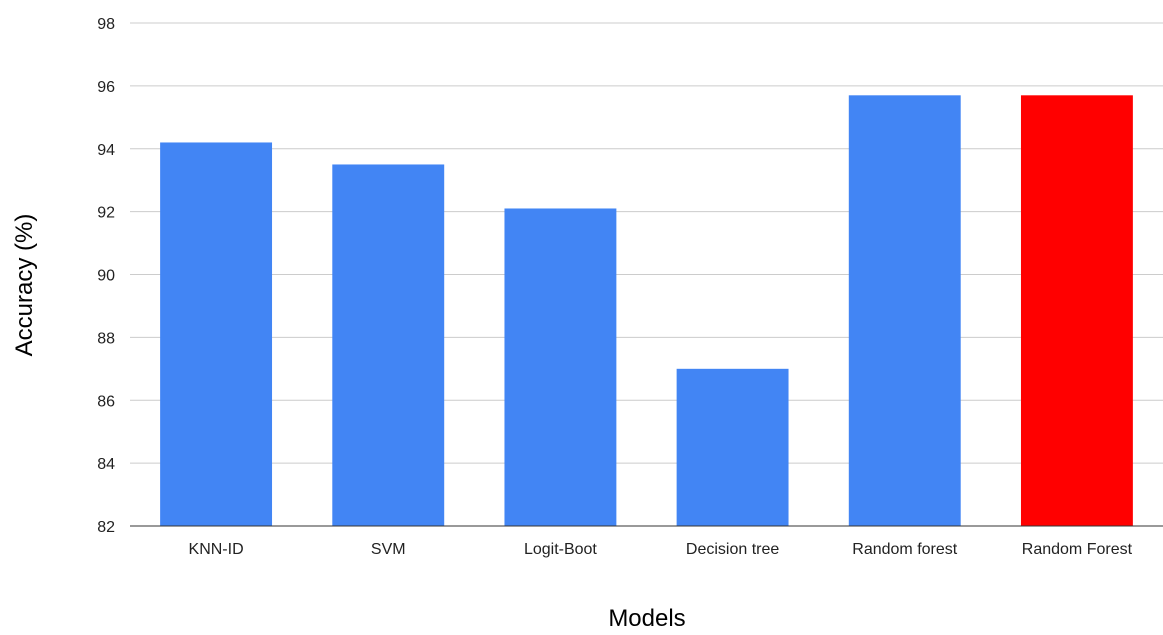 The width and height of the screenshot is (1163, 635). I want to click on y-axis-title: Accuracy (%), so click(24, 285).